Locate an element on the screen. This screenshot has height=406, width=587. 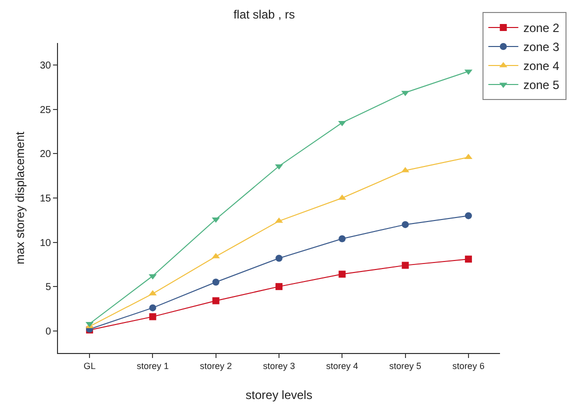
x-tick-label: storey 2 is located at coordinates (216, 365).